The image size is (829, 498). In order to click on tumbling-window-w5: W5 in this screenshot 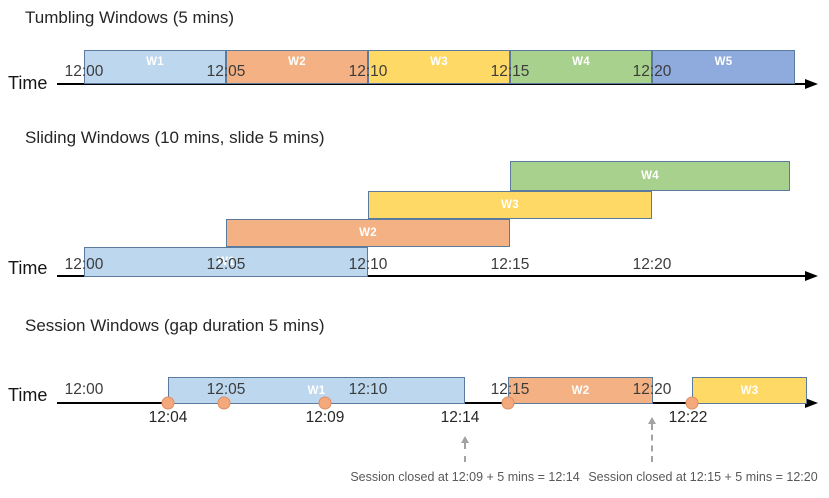, I will do `click(723, 67)`.